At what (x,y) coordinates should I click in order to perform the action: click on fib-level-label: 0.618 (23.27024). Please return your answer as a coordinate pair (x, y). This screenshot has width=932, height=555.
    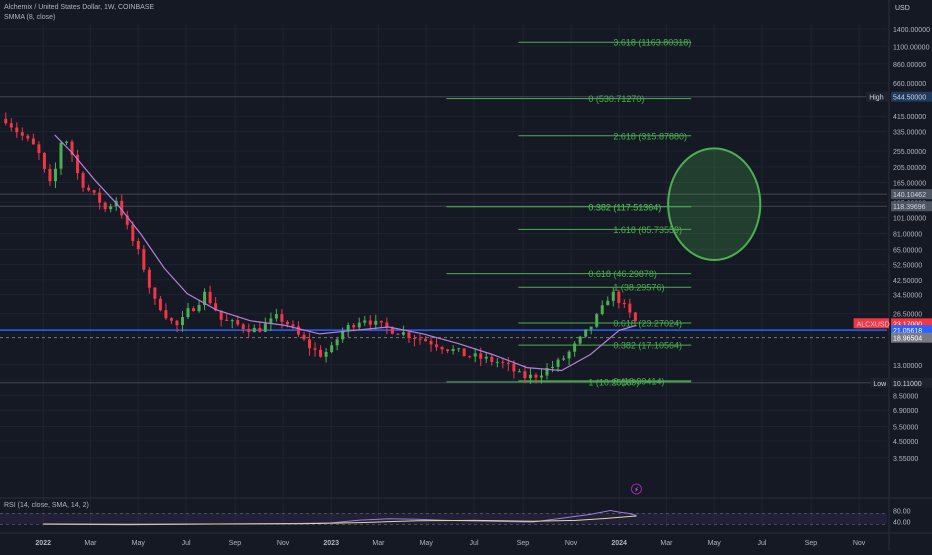
    Looking at the image, I should click on (647, 323).